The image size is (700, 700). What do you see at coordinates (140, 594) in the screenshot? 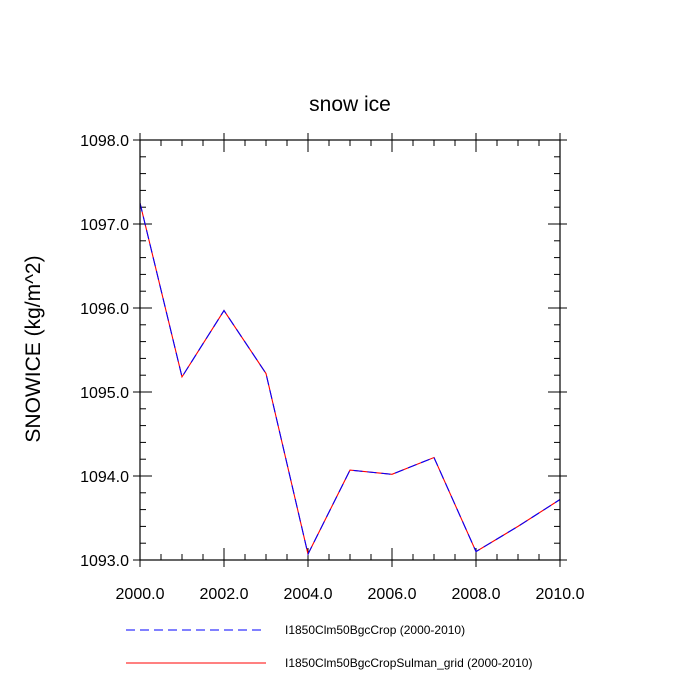
I see `x-tick-label: 2000.0` at bounding box center [140, 594].